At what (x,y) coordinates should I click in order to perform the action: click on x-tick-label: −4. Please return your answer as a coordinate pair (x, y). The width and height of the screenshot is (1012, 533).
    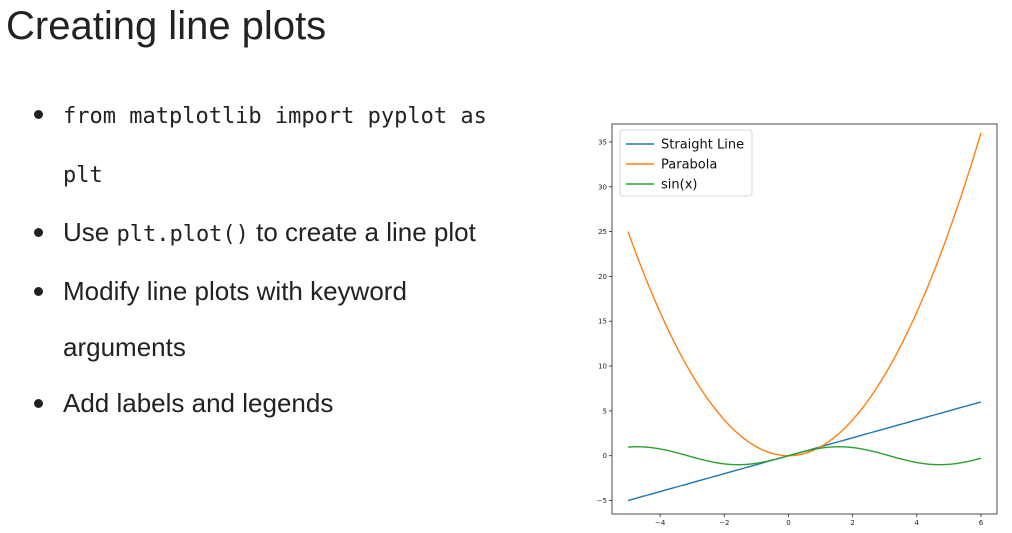
    Looking at the image, I should click on (660, 523).